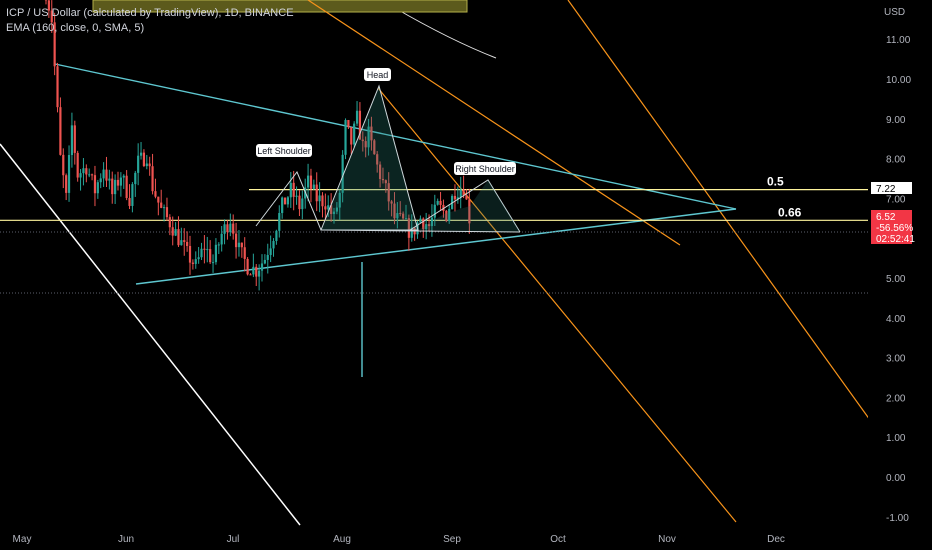 The image size is (932, 550). Describe the element at coordinates (288, 201) in the screenshot. I see `left-shoulder-shape` at that location.